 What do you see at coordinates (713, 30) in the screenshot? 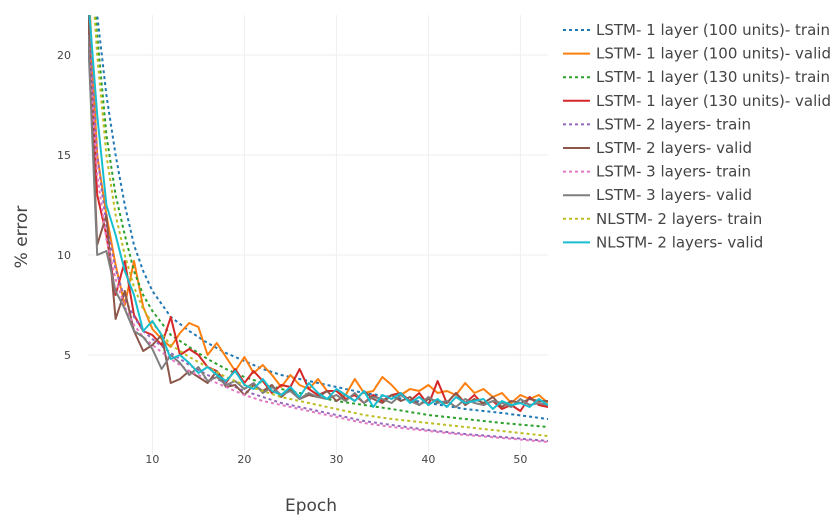
I see `legend-item-label: LSTM- 1 layer (100 units)- train` at bounding box center [713, 30].